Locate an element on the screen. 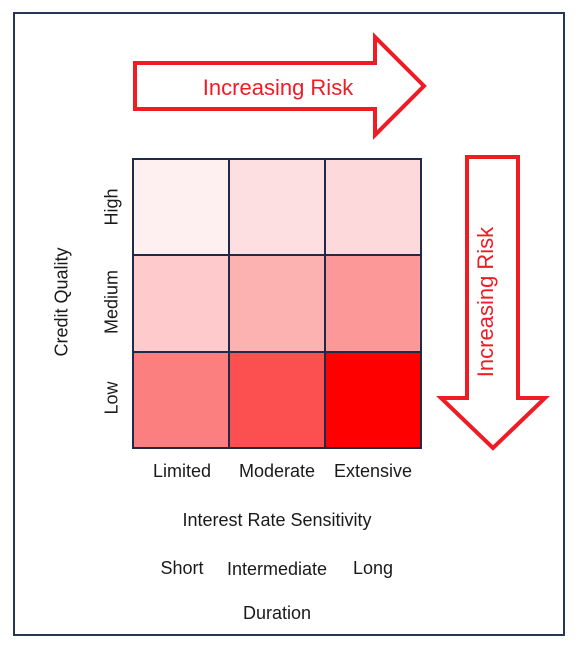  matrix-cell-medium-moderate is located at coordinates (277, 303).